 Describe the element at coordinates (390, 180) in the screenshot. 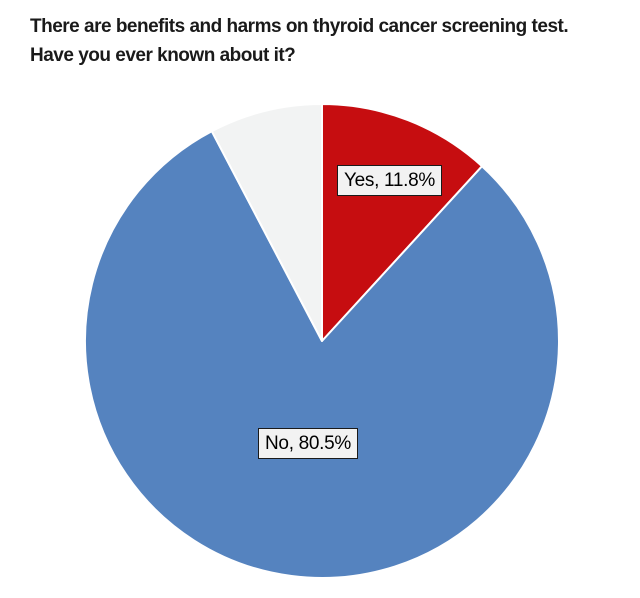

I see `pie-label-yes: Yes, 11.8%` at that location.